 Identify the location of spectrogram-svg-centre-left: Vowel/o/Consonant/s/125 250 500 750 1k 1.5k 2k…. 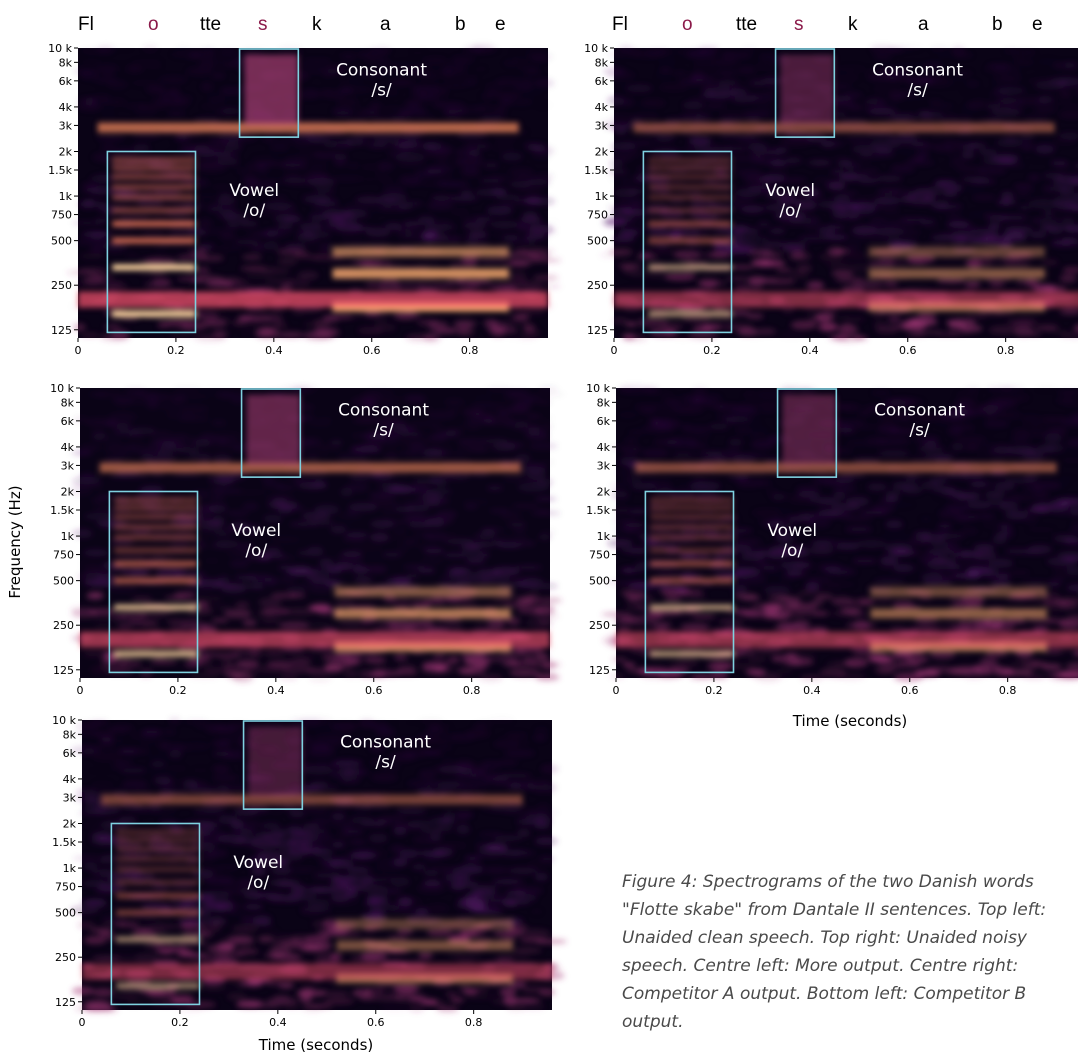
(306, 539).